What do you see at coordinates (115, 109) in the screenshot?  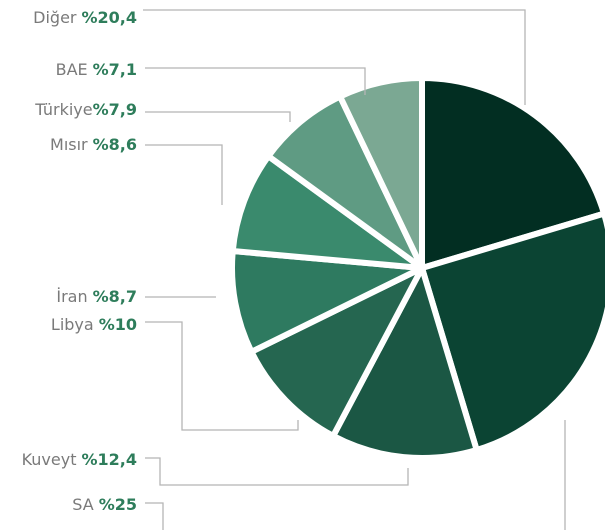 I see `value-label: %7,9` at bounding box center [115, 109].